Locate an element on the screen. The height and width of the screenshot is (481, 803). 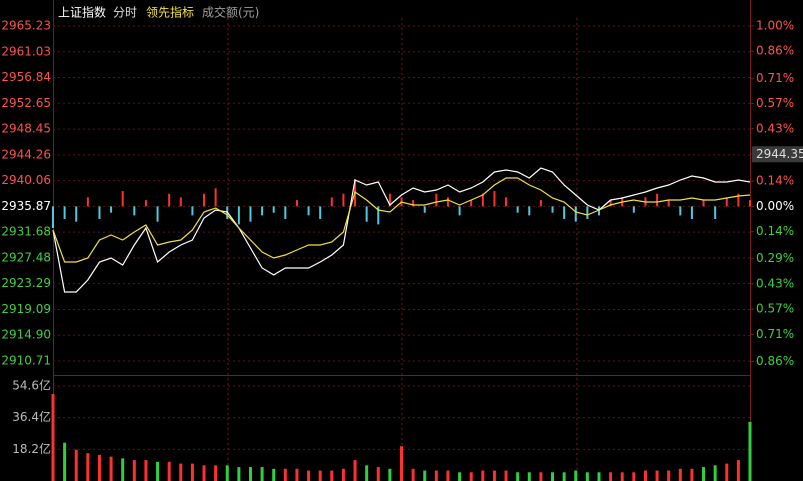
y-tick-label: 2944.26 is located at coordinates (26, 154).